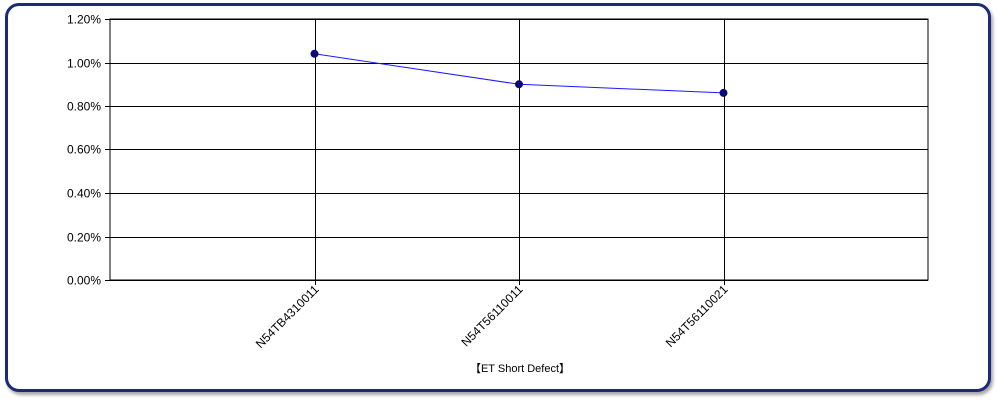 The height and width of the screenshot is (400, 1000). What do you see at coordinates (287, 316) in the screenshot?
I see `x-tick-label: N54TB4310011` at bounding box center [287, 316].